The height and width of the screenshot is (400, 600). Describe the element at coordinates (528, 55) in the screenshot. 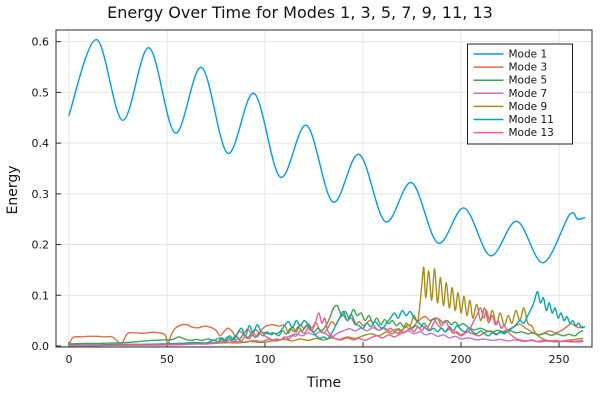

I see `legend-label-mode-1: Mode 1` at that location.